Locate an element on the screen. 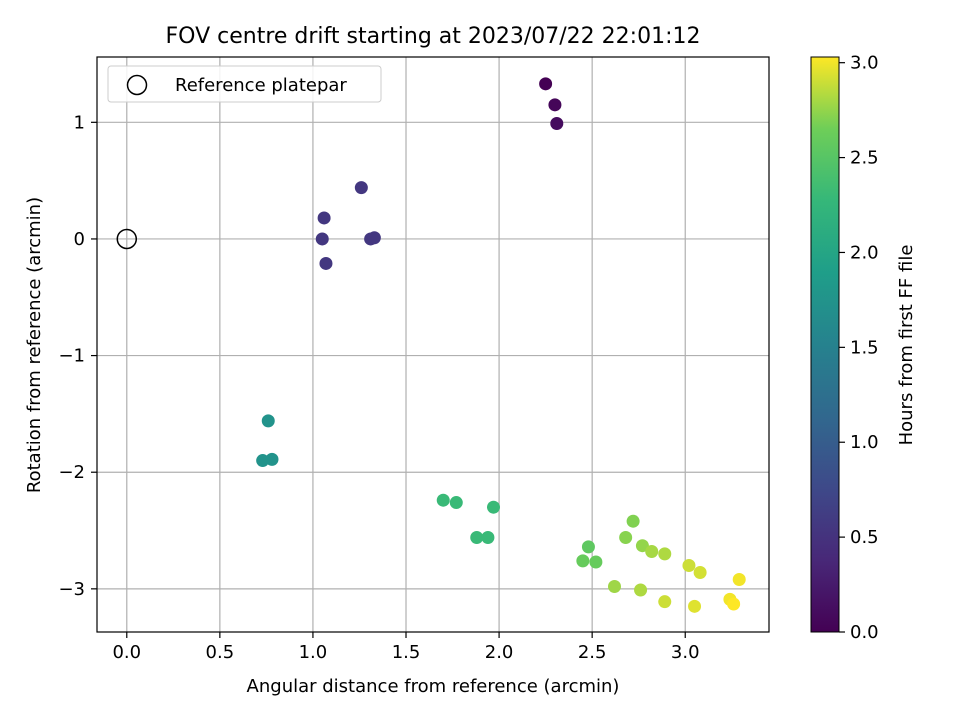  y-tick-label: −2 is located at coordinates (71, 472).